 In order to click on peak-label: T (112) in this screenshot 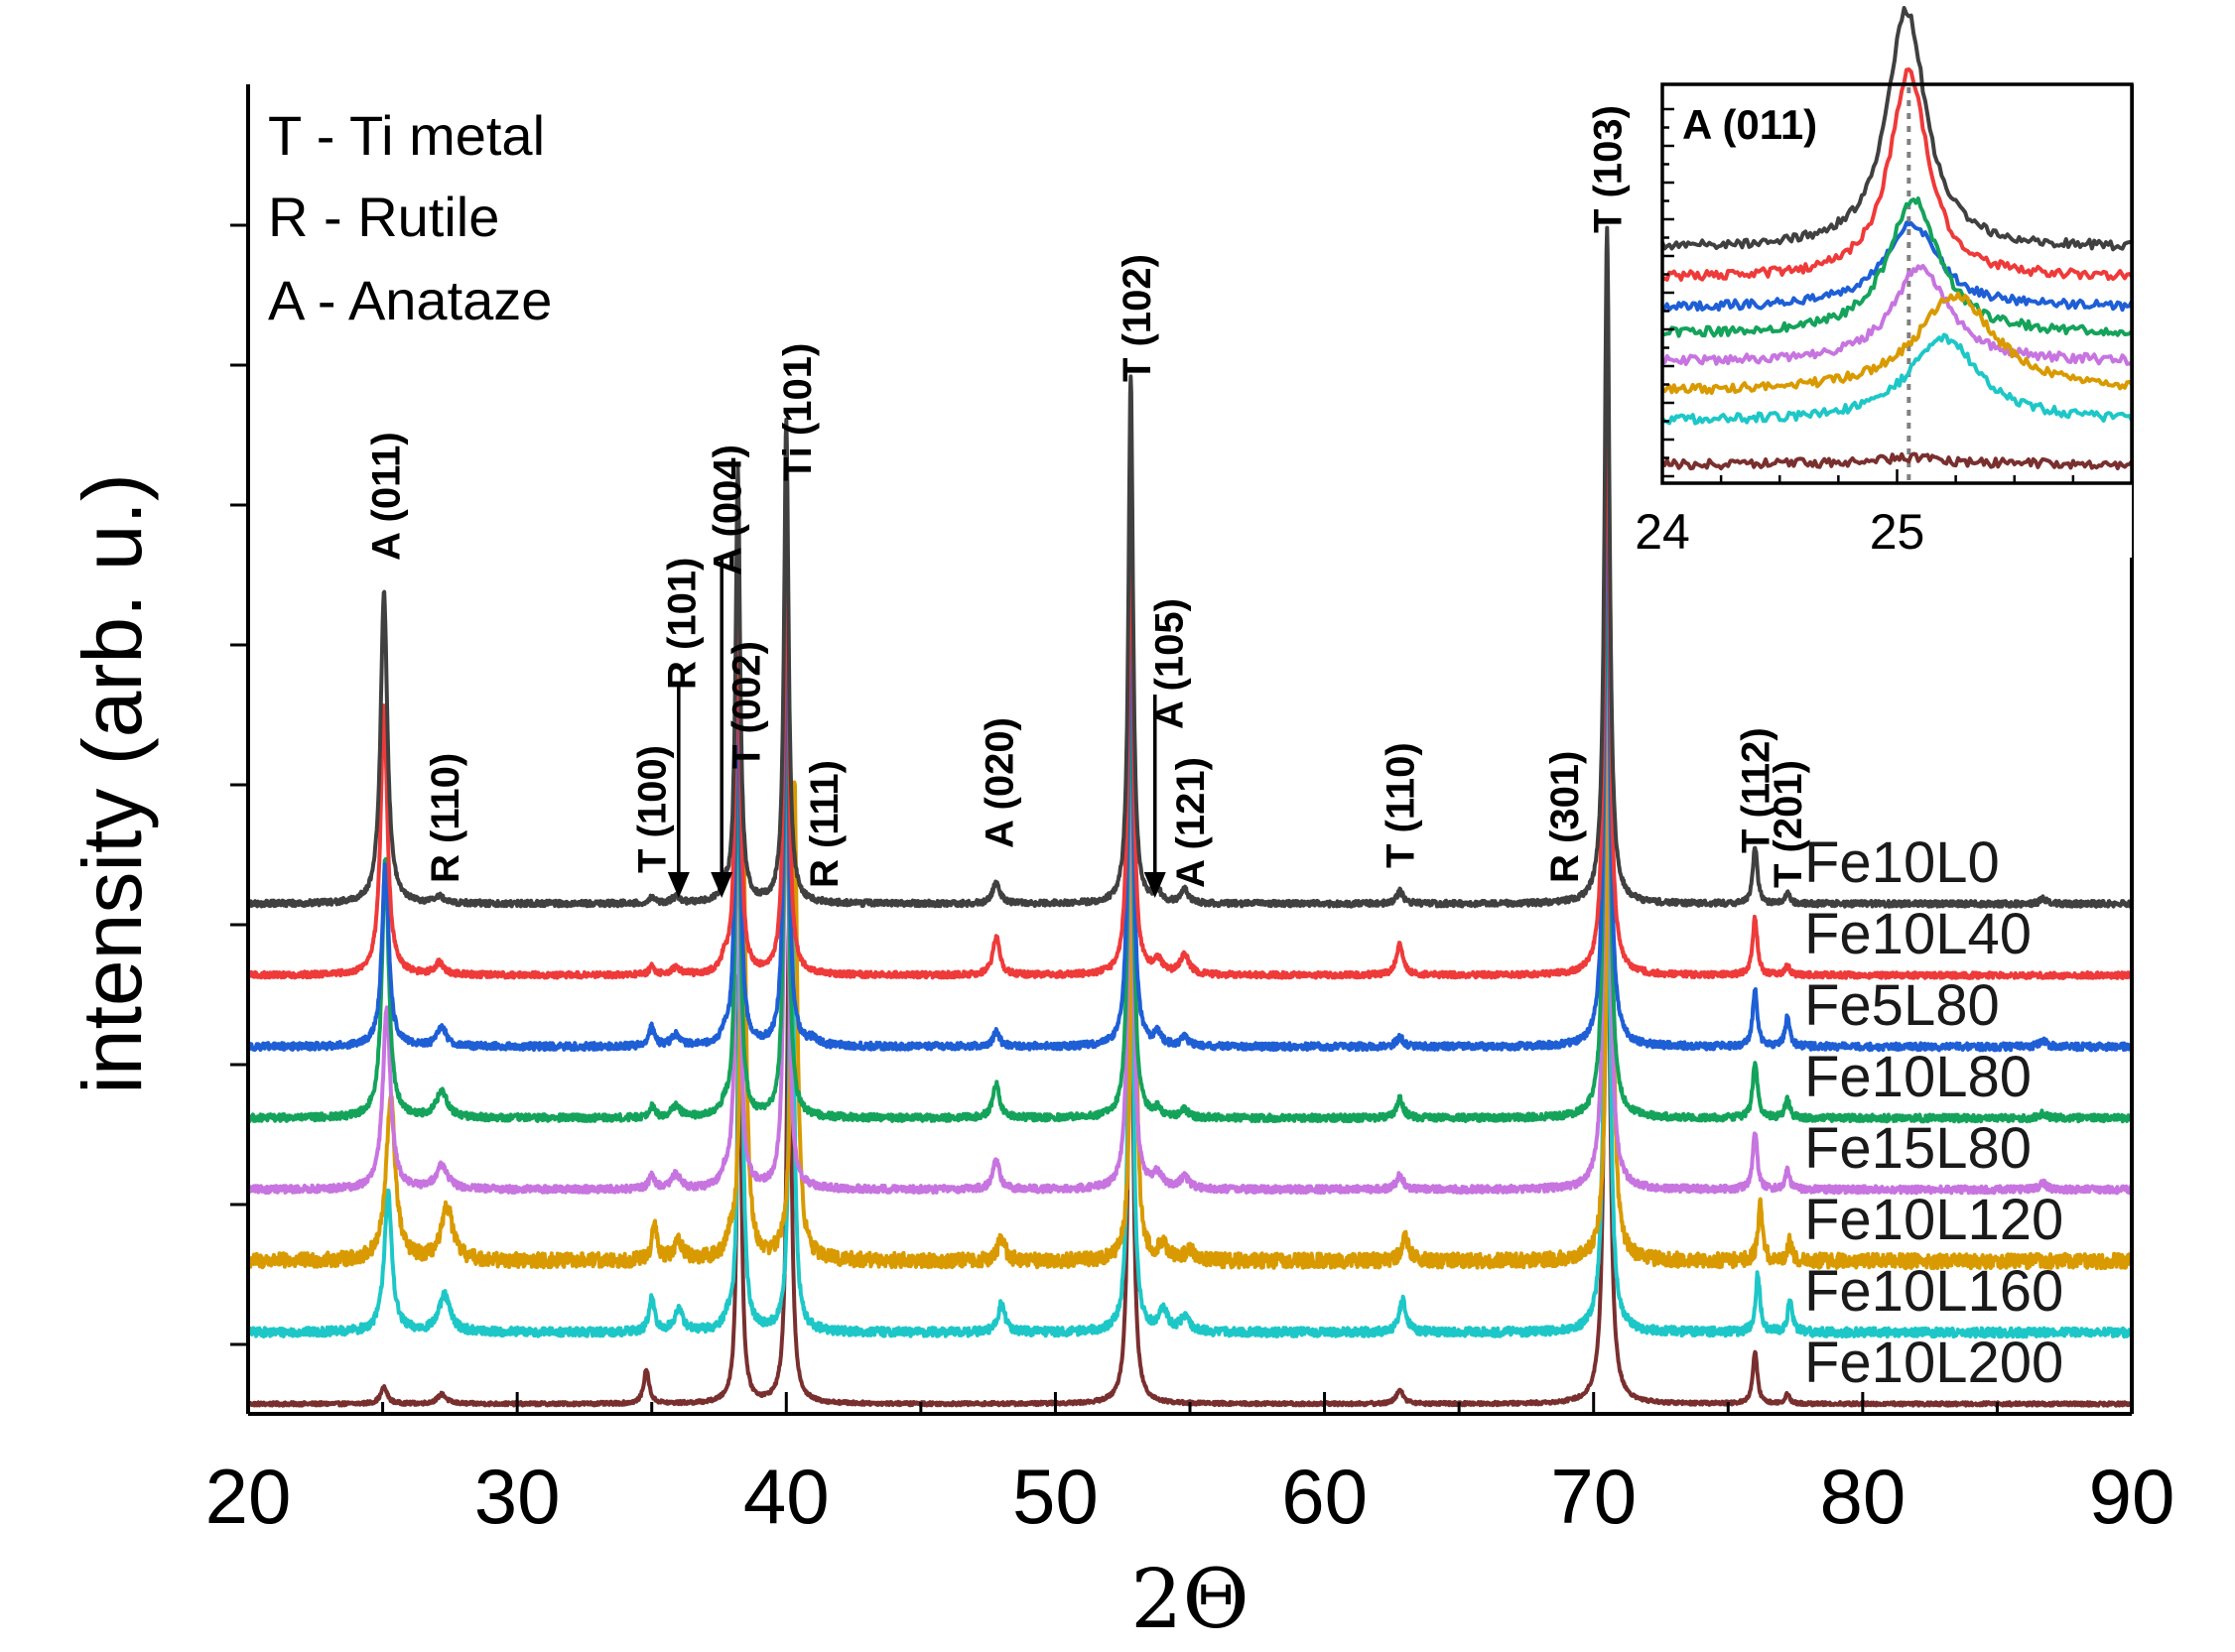, I will do `click(1755, 790)`.